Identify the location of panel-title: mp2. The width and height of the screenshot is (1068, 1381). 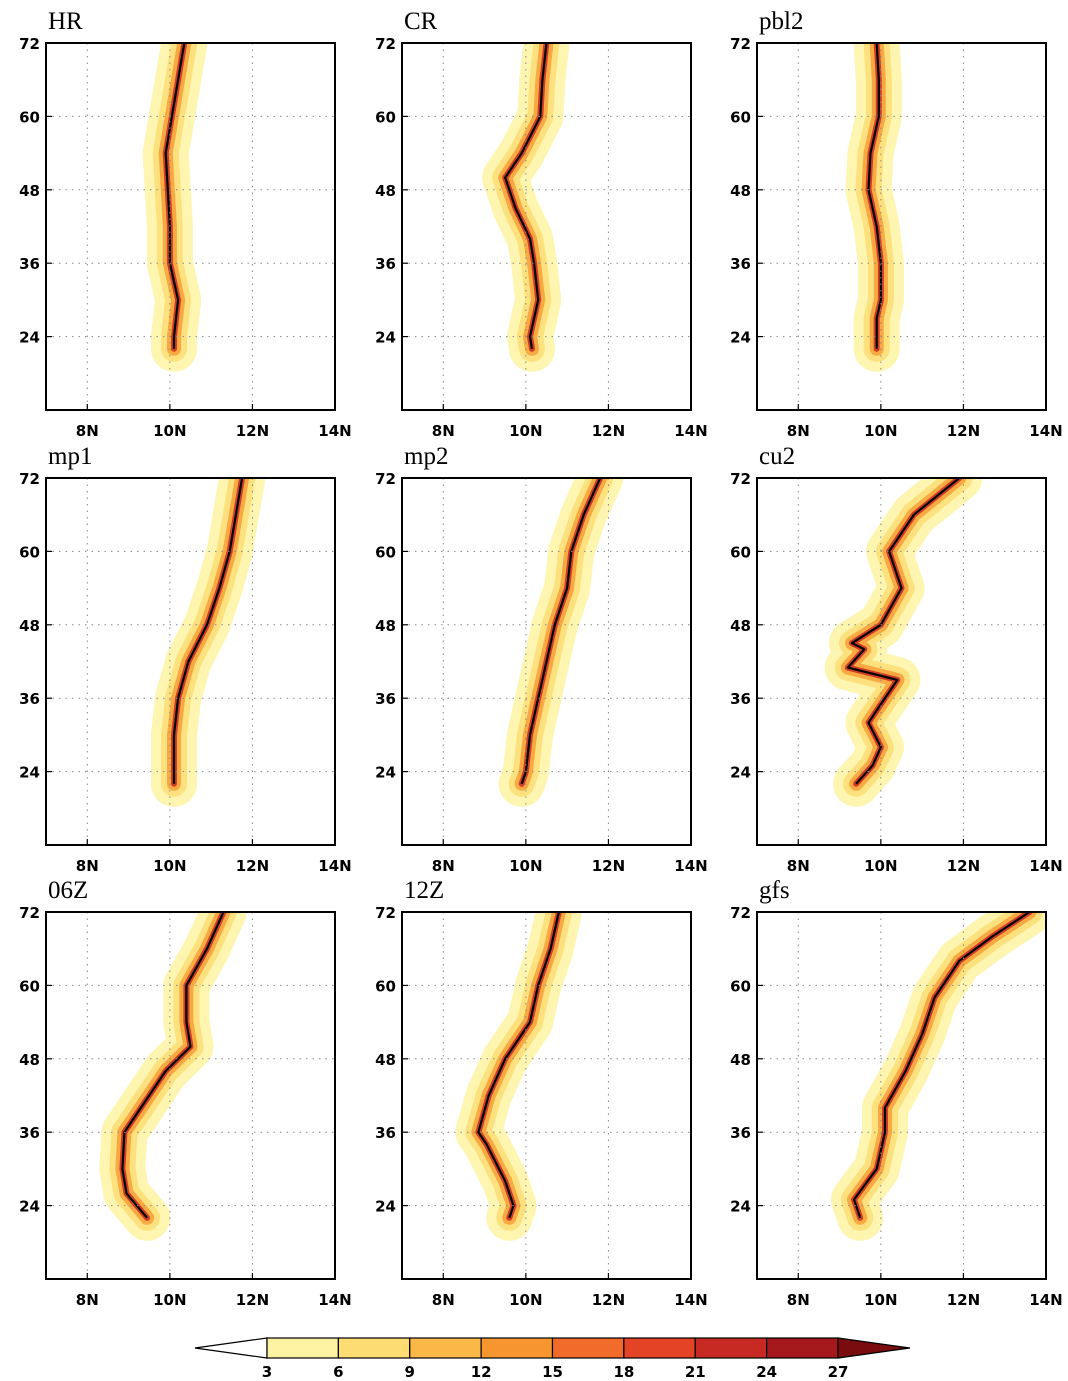
(426, 456).